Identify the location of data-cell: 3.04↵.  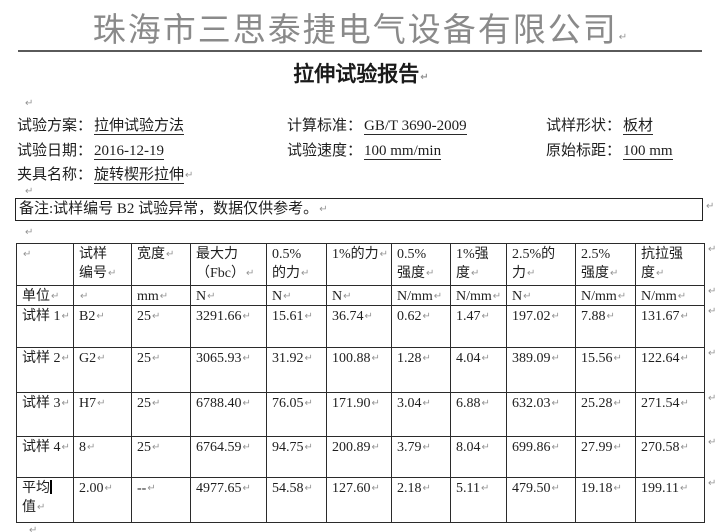
(421, 415).